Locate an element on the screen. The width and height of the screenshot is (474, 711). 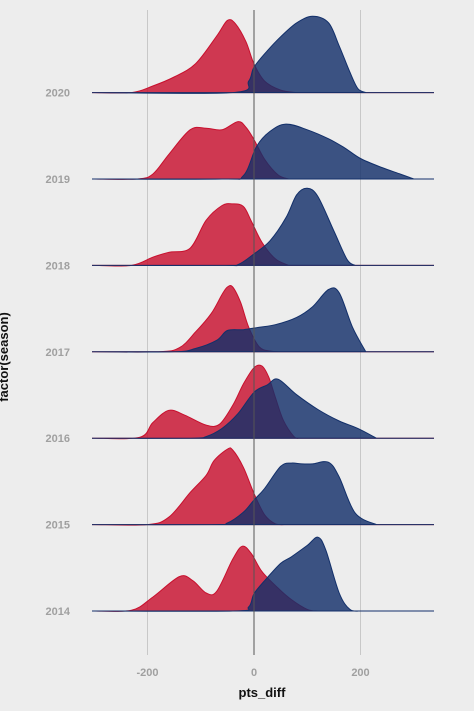
x-tick-label: -200 is located at coordinates (147, 673).